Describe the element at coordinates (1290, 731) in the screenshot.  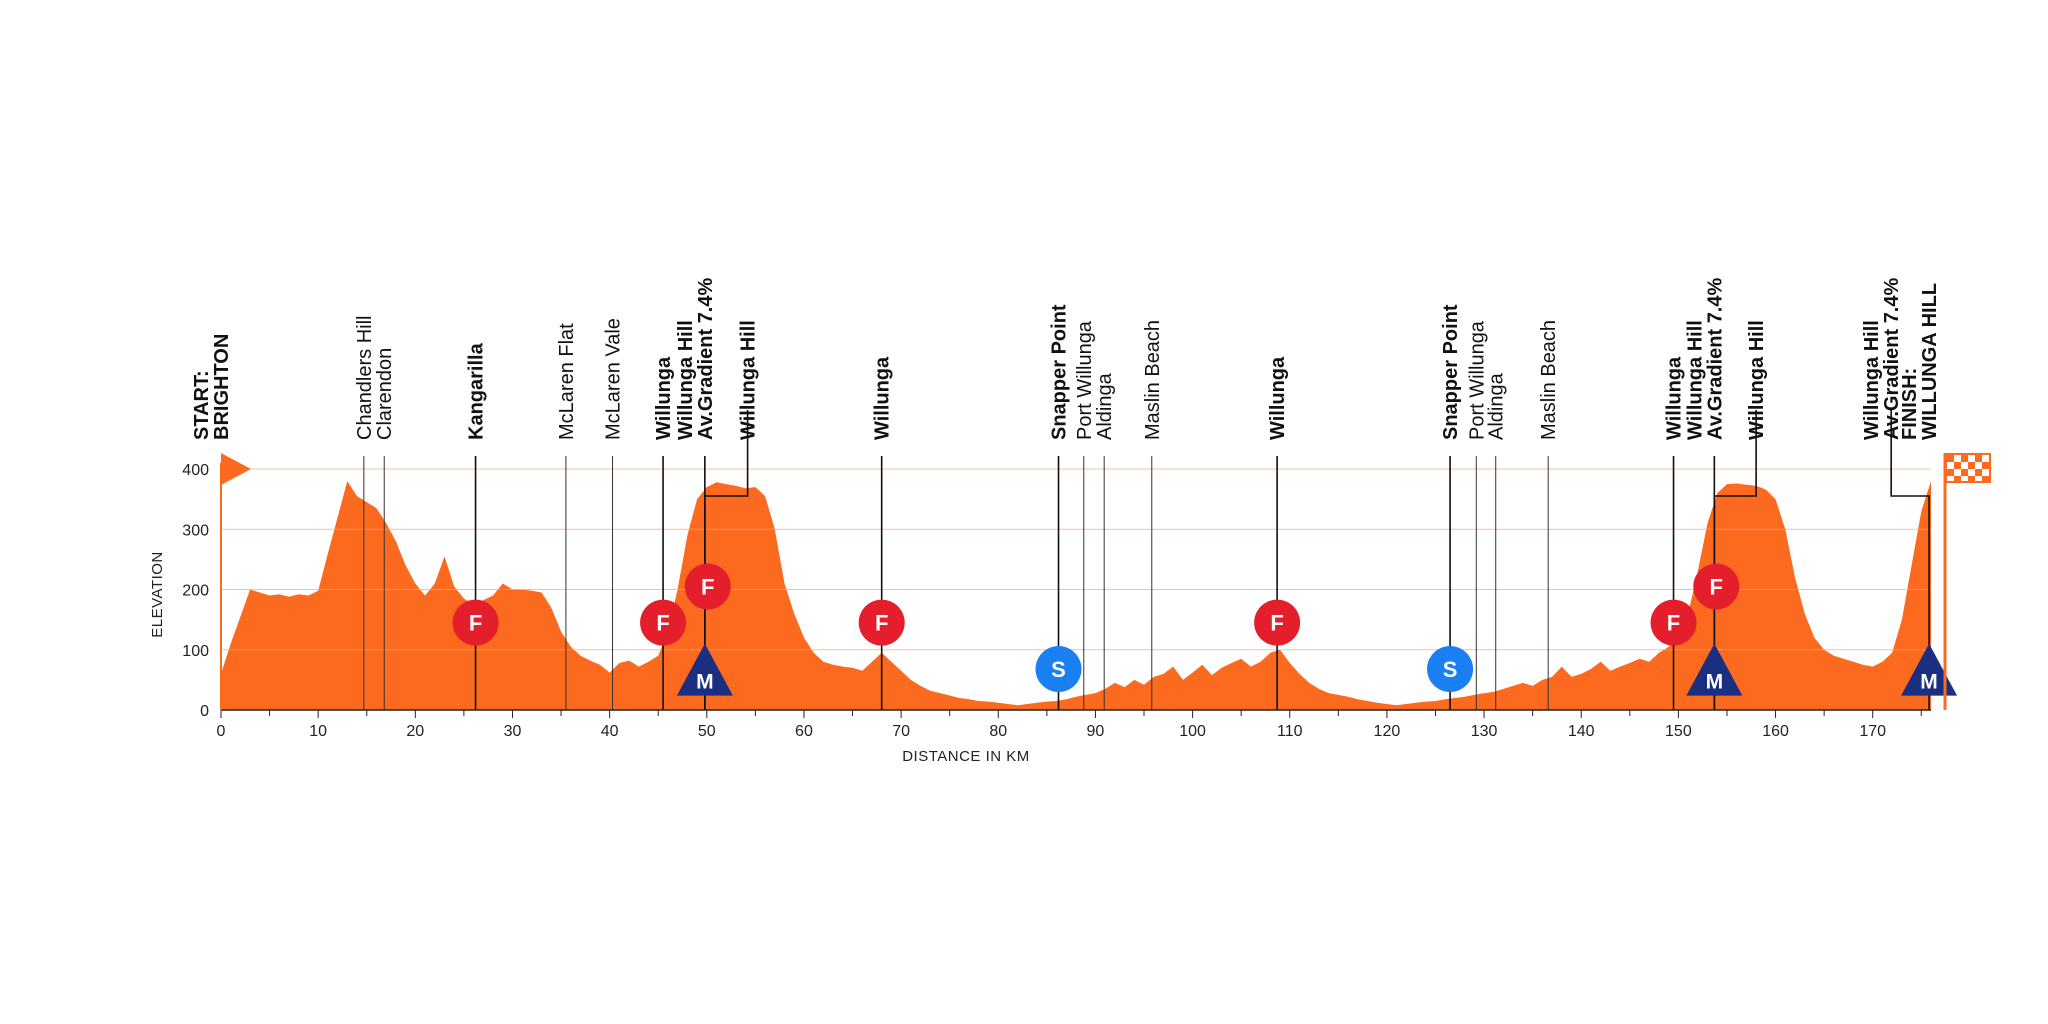
I see `x-tick-label: 110` at that location.